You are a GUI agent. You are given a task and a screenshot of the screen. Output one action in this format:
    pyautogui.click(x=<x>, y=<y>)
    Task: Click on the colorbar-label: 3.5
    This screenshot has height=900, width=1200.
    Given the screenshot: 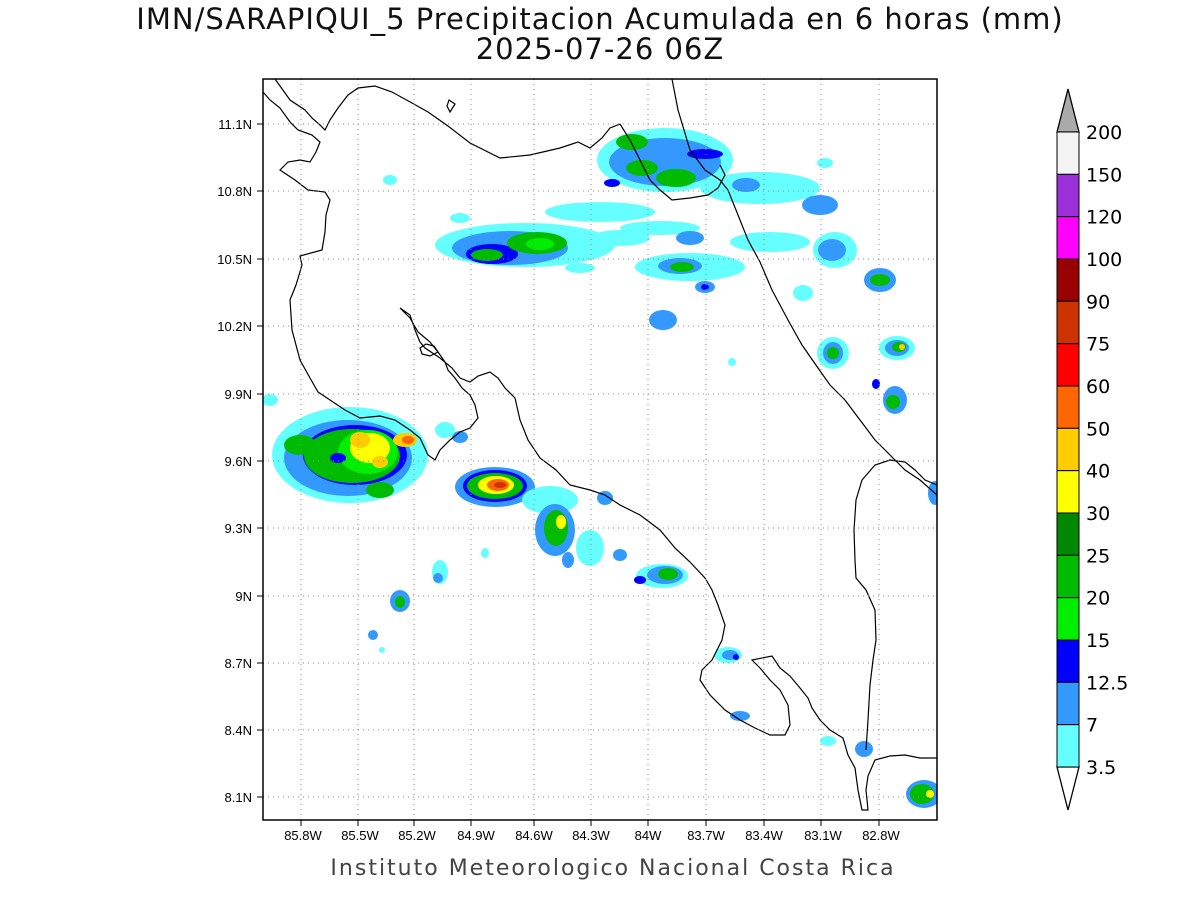 What is the action you would take?
    pyautogui.click(x=1101, y=768)
    